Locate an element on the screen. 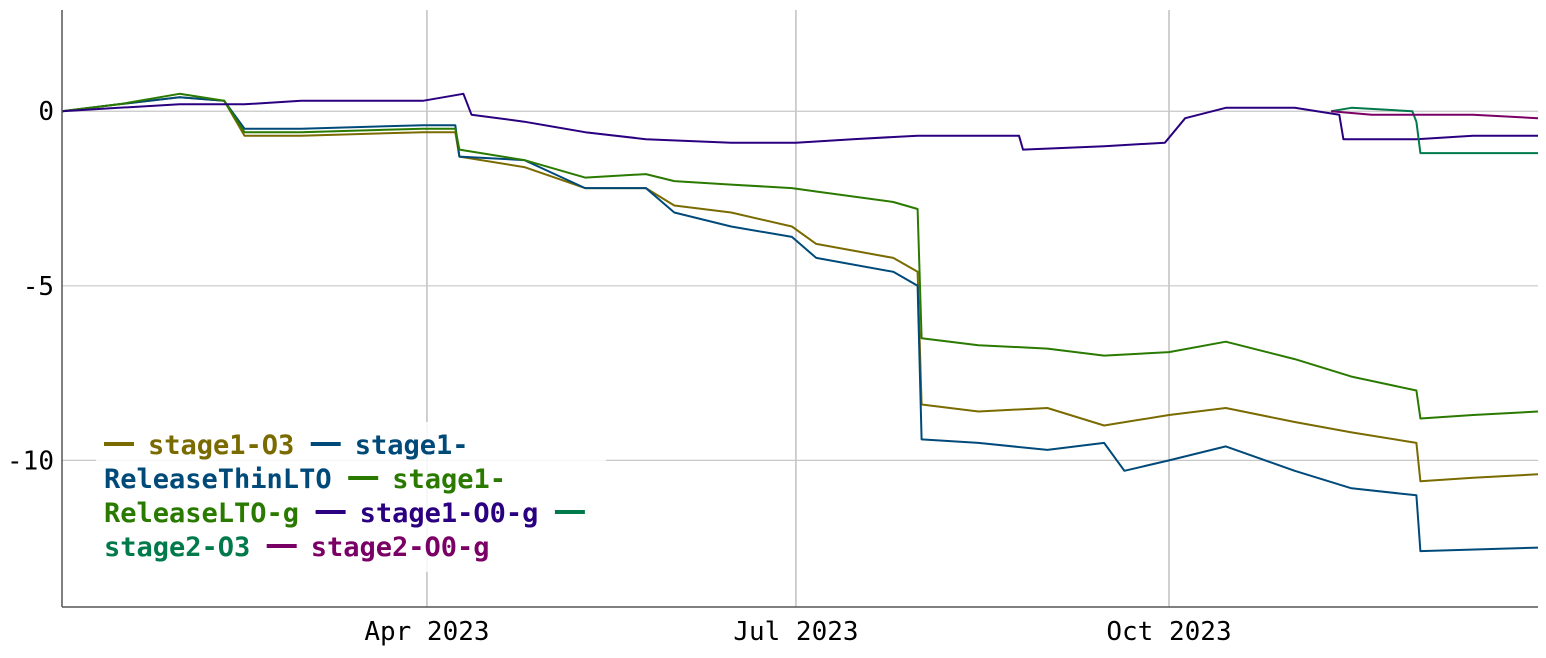  legend-label: stage2-O0-g is located at coordinates (400, 547).